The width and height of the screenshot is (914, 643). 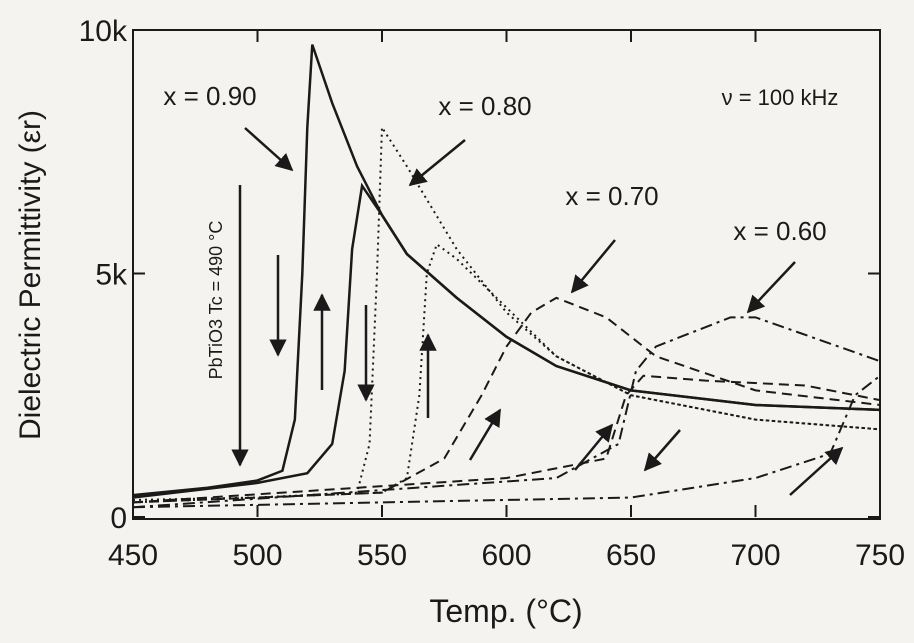 I want to click on annotation: x = 0.60, so click(x=779, y=231).